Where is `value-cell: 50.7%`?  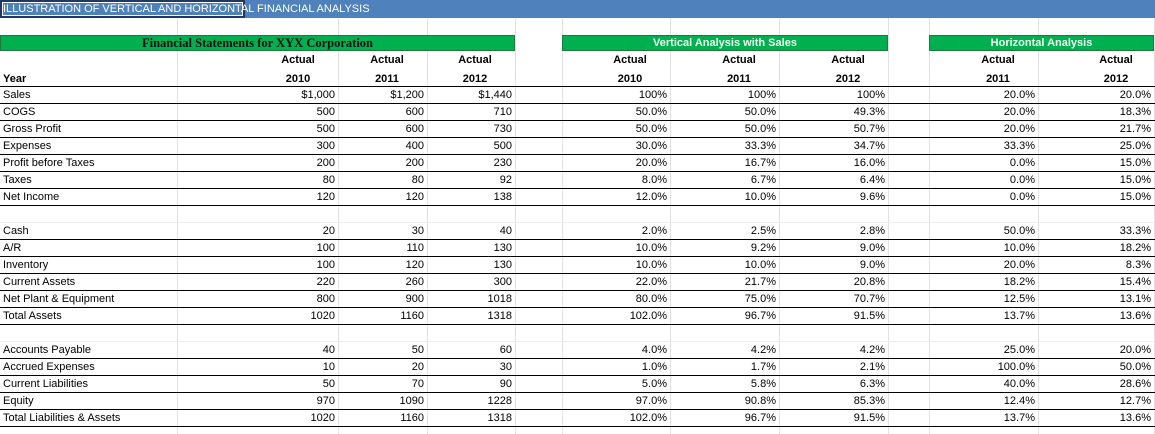
value-cell: 50.7% is located at coordinates (869, 129).